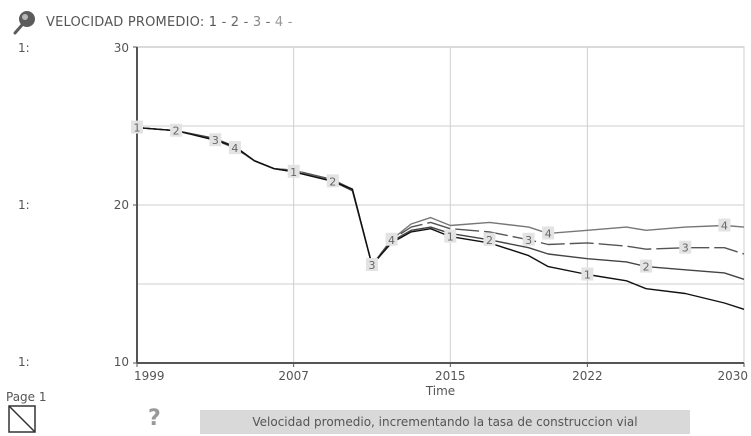  I want to click on chart-title: VELOCIDAD PROMEDIO: 1 - 2 - 3 - 4 -, so click(169, 22).